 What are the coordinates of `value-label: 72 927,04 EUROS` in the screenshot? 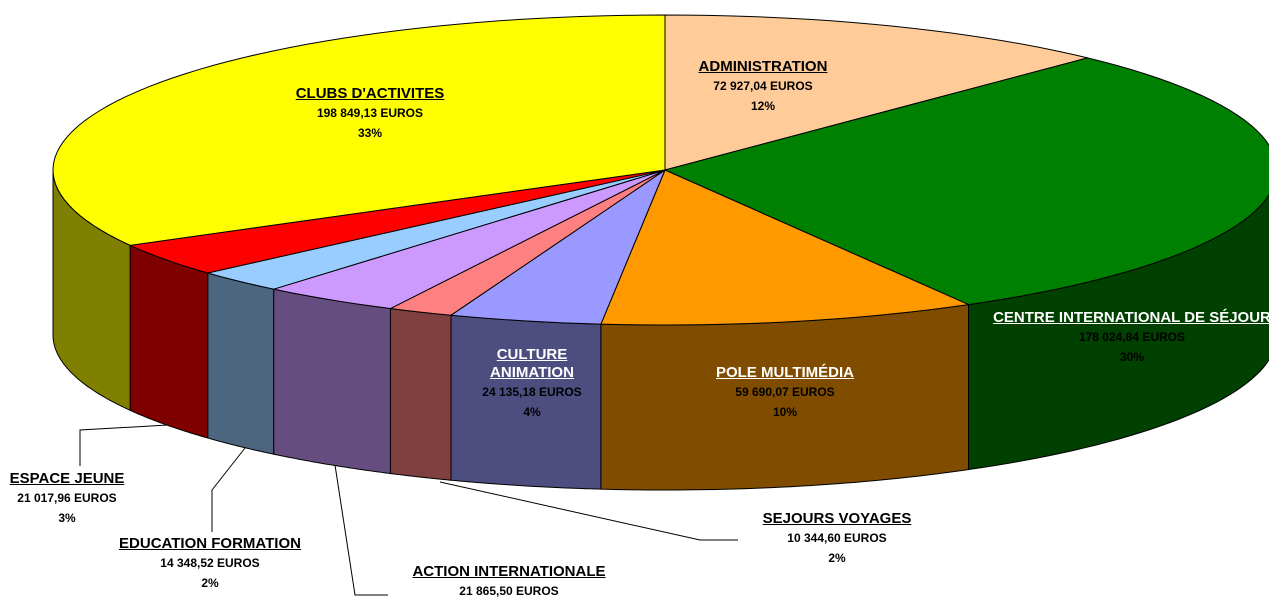 It's located at (763, 86).